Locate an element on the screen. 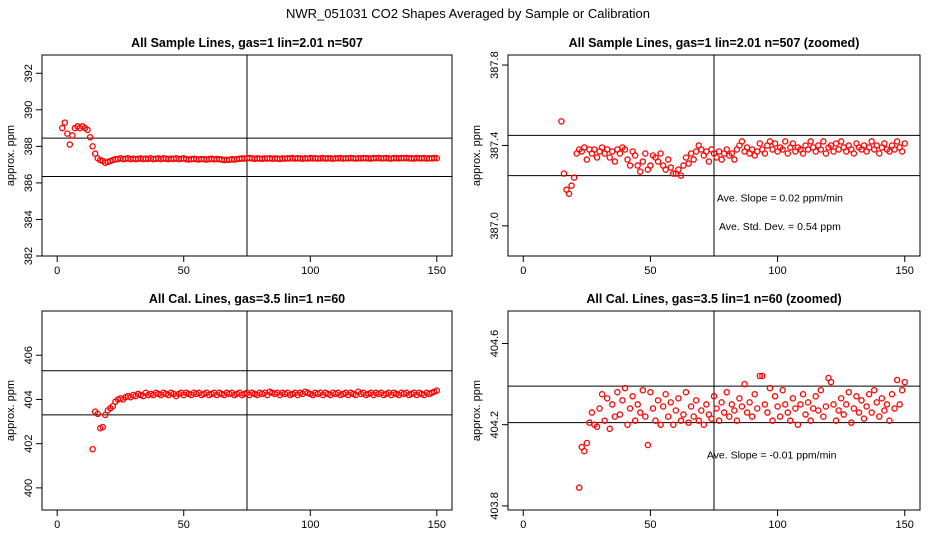 The image size is (936, 540). y-axis-label: approx. ppm is located at coordinates (11, 410).